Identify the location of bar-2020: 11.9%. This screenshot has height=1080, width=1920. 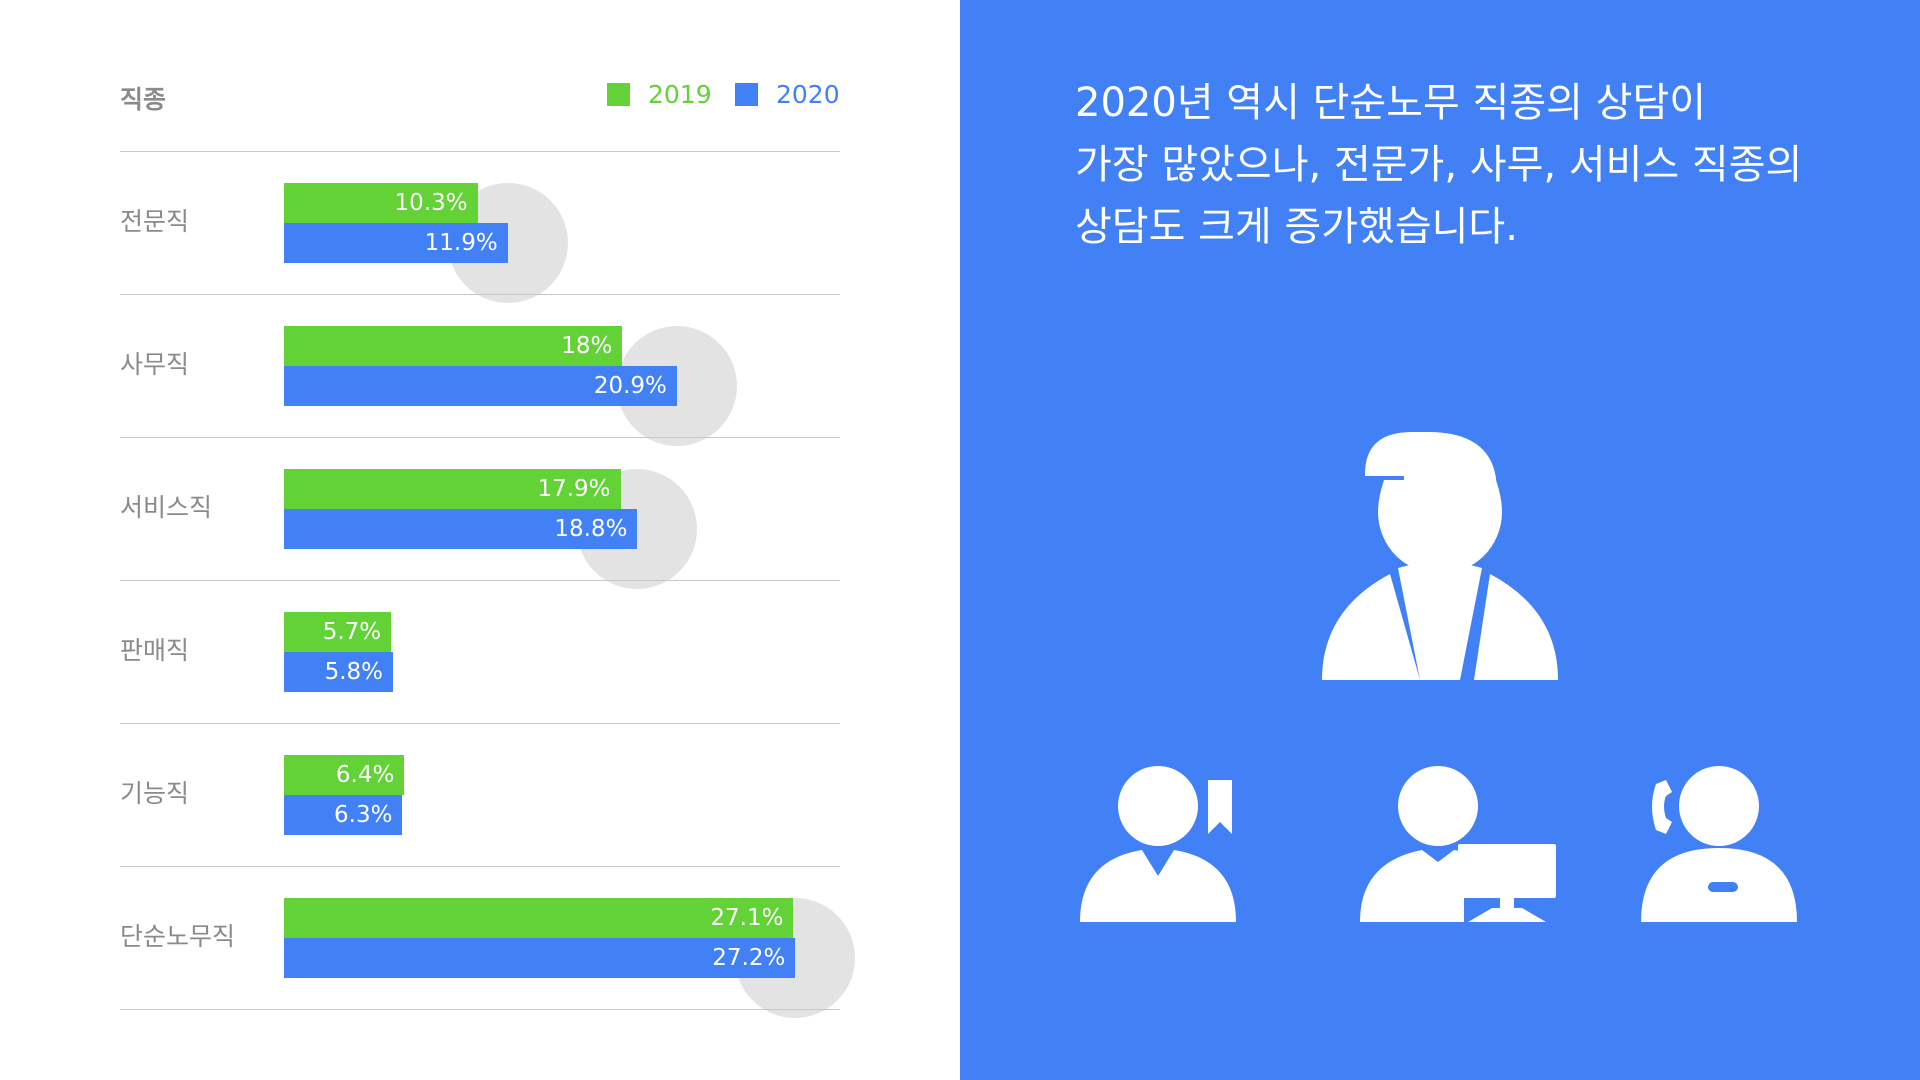
(396, 243).